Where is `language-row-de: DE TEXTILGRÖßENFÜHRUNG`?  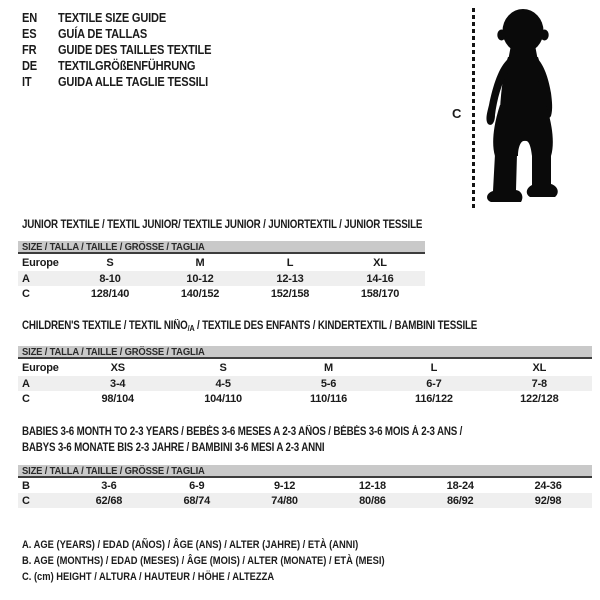
language-row-de: DE TEXTILGRÖßENFÜHRUNG is located at coordinates (130, 66).